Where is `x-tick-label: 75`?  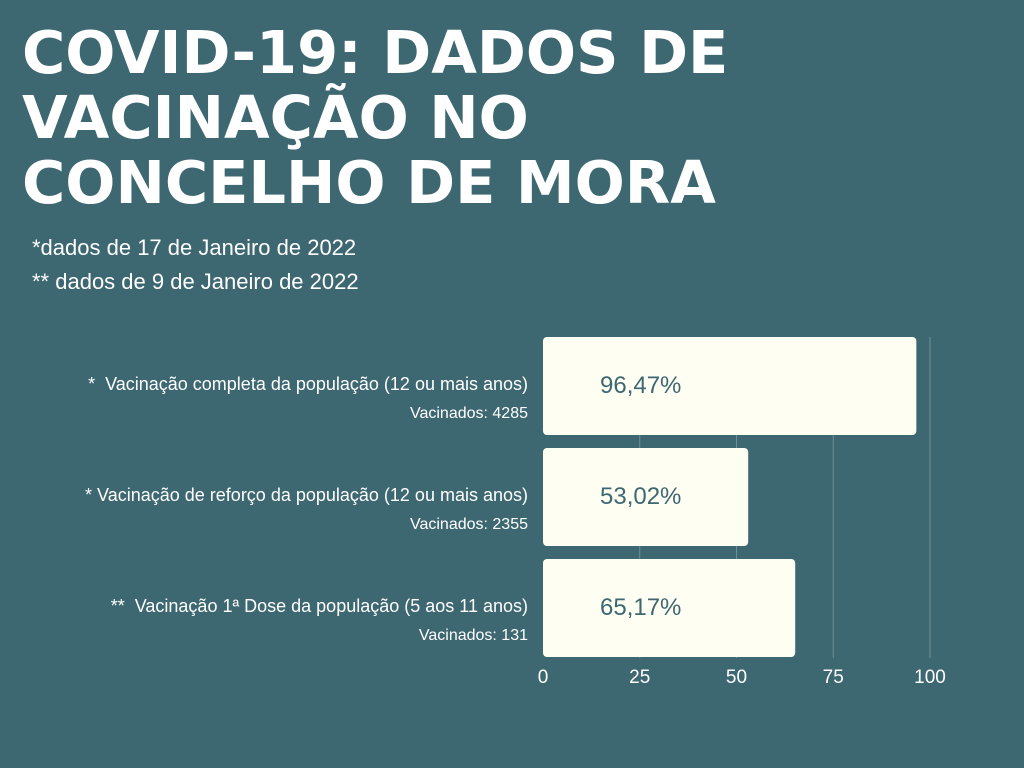 x-tick-label: 75 is located at coordinates (833, 677).